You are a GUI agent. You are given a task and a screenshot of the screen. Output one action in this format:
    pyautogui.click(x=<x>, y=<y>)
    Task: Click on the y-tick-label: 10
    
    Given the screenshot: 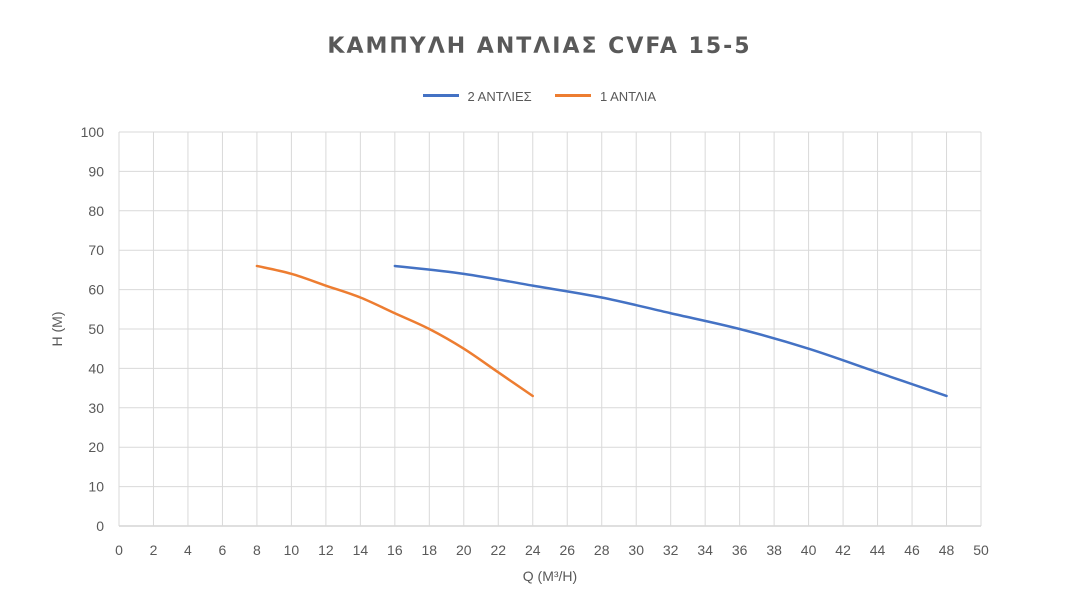 What is the action you would take?
    pyautogui.click(x=96, y=487)
    